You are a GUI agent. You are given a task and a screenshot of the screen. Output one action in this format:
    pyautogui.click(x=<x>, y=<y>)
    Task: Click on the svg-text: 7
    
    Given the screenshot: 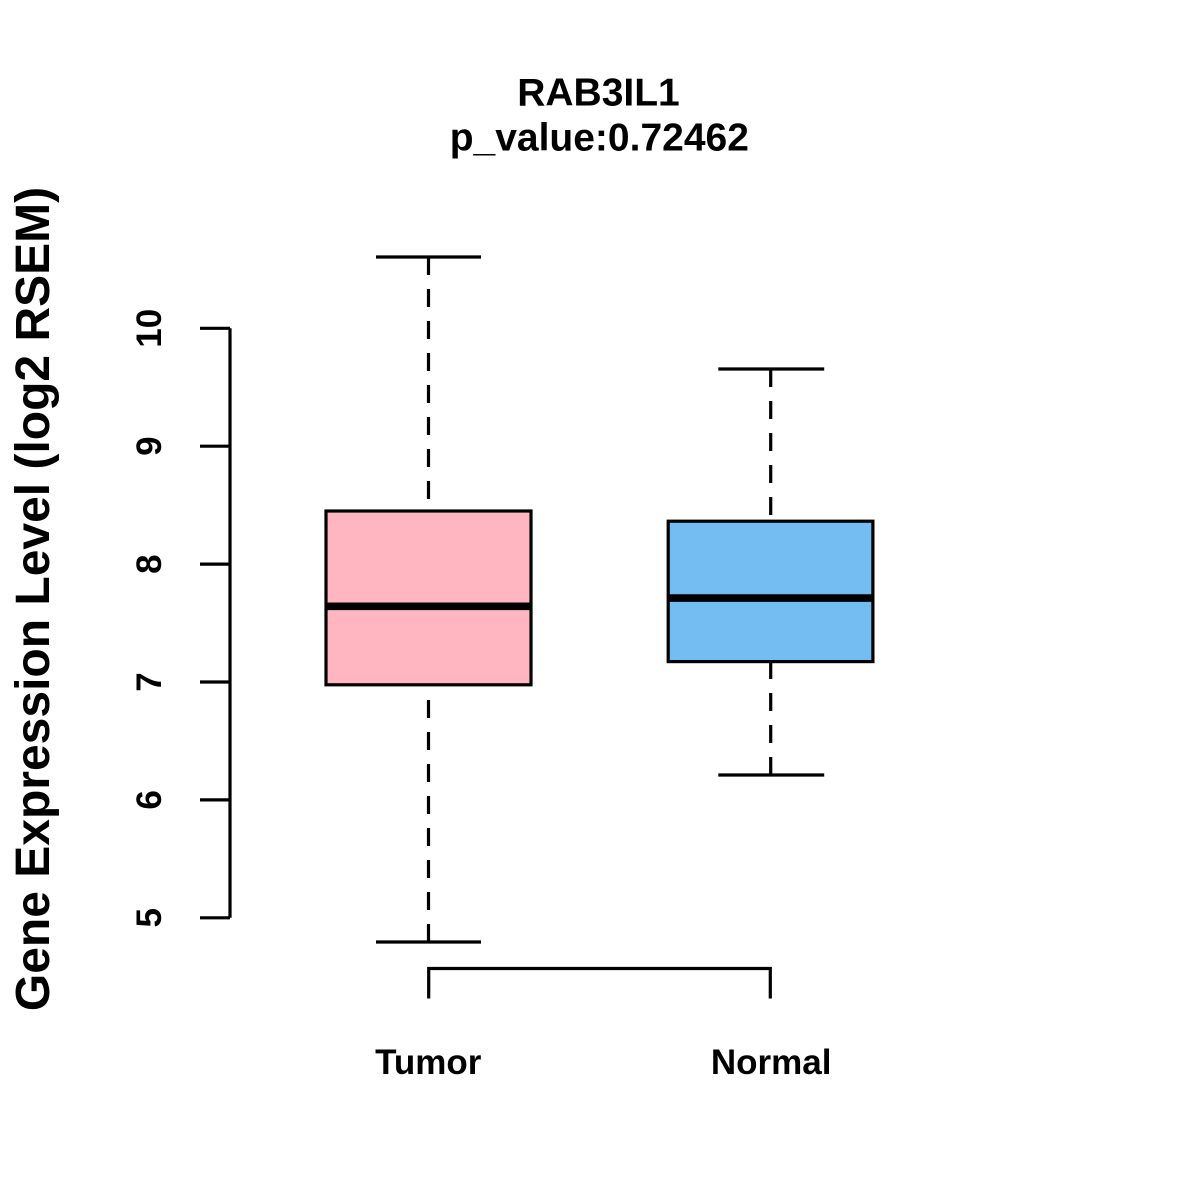 What is the action you would take?
    pyautogui.click(x=149, y=681)
    